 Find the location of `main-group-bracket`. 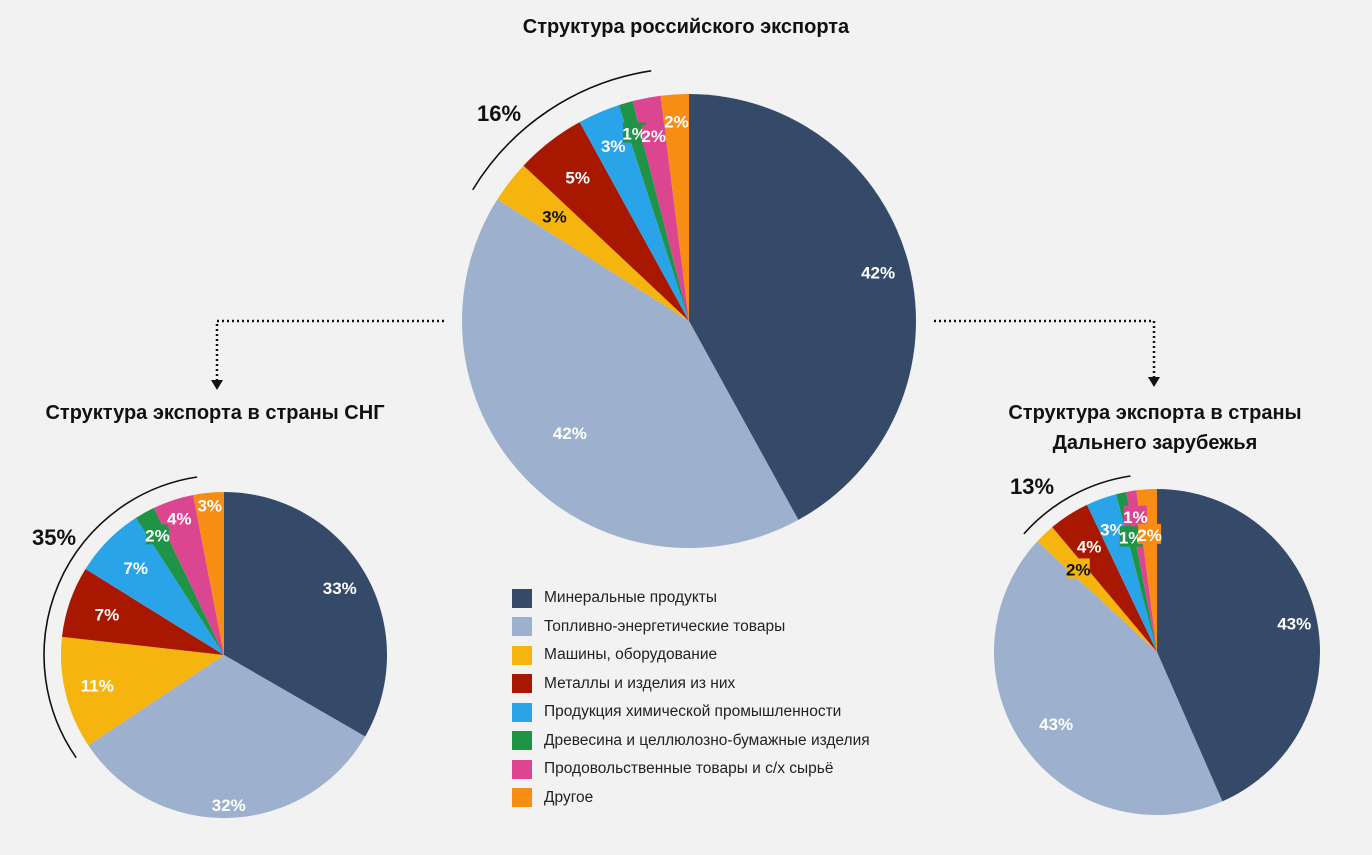

main-group-bracket is located at coordinates (562, 130).